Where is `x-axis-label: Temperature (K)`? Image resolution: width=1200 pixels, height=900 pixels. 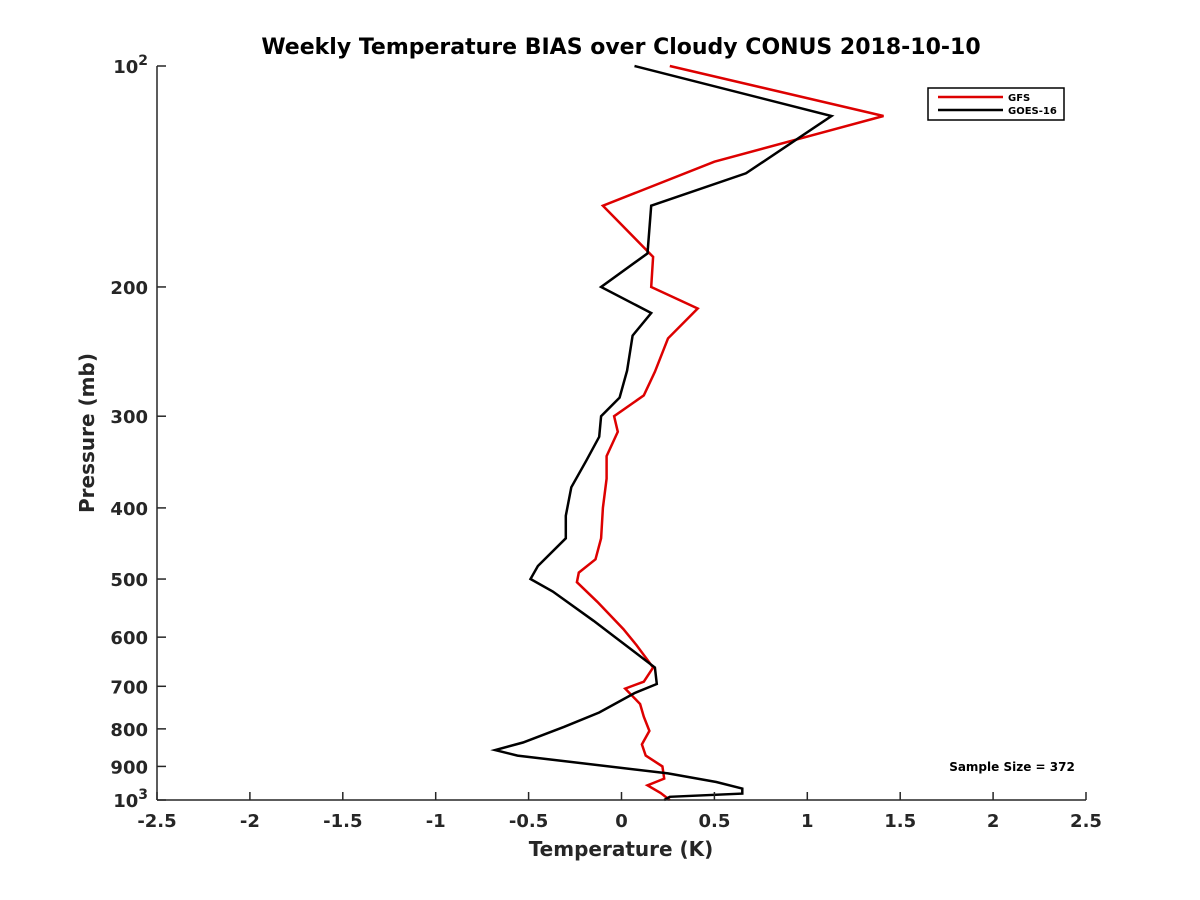 x-axis-label: Temperature (K) is located at coordinates (621, 849).